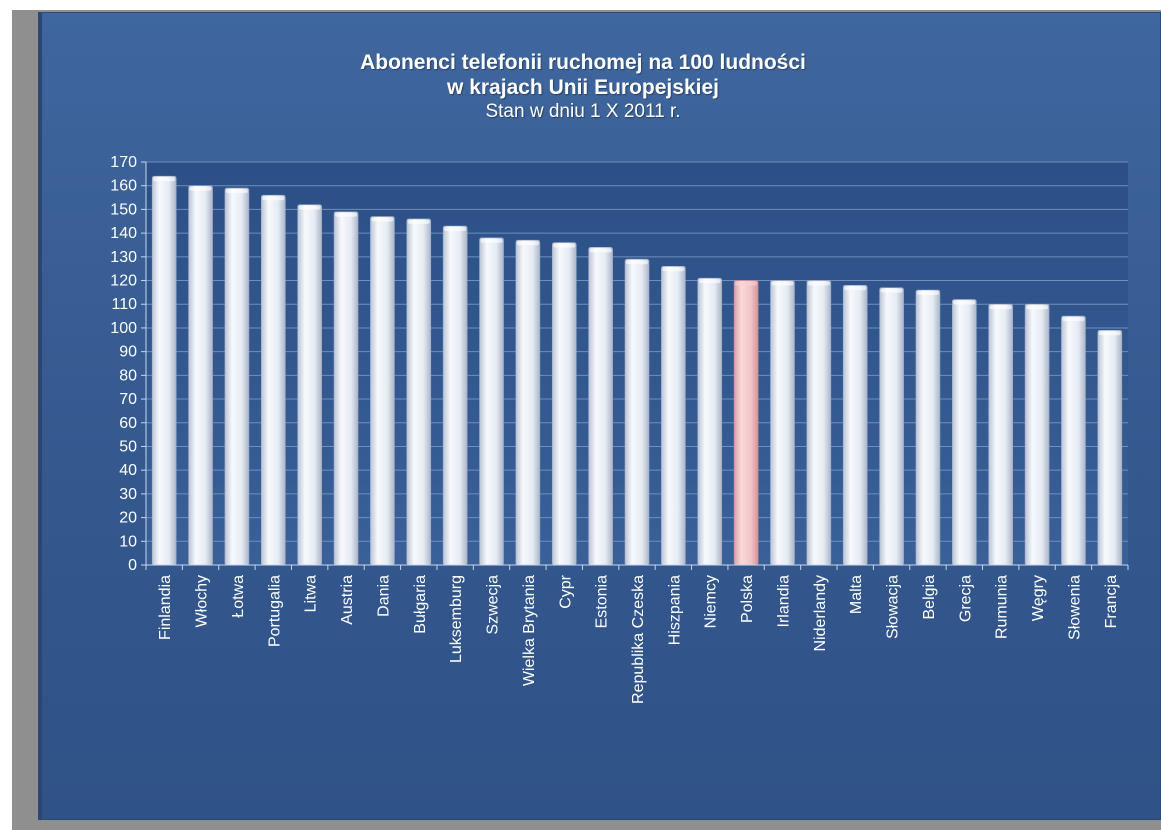 Image resolution: width=1161 pixels, height=830 pixels. I want to click on y-tick-label: 100, so click(123, 328).